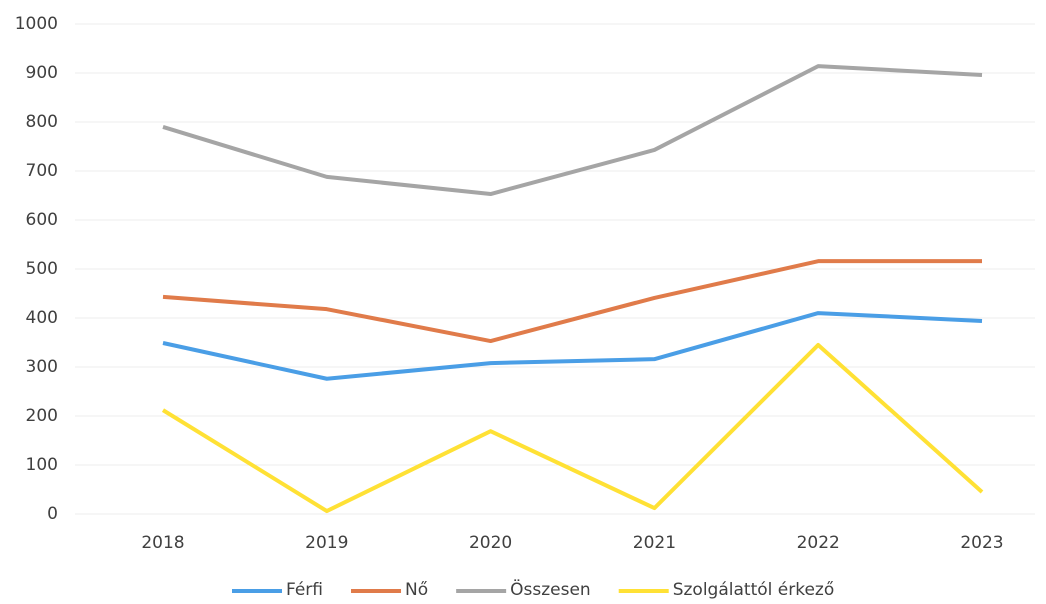 This screenshot has width=1046, height=604. Describe the element at coordinates (42, 465) in the screenshot. I see `y-tick-label: 100` at that location.